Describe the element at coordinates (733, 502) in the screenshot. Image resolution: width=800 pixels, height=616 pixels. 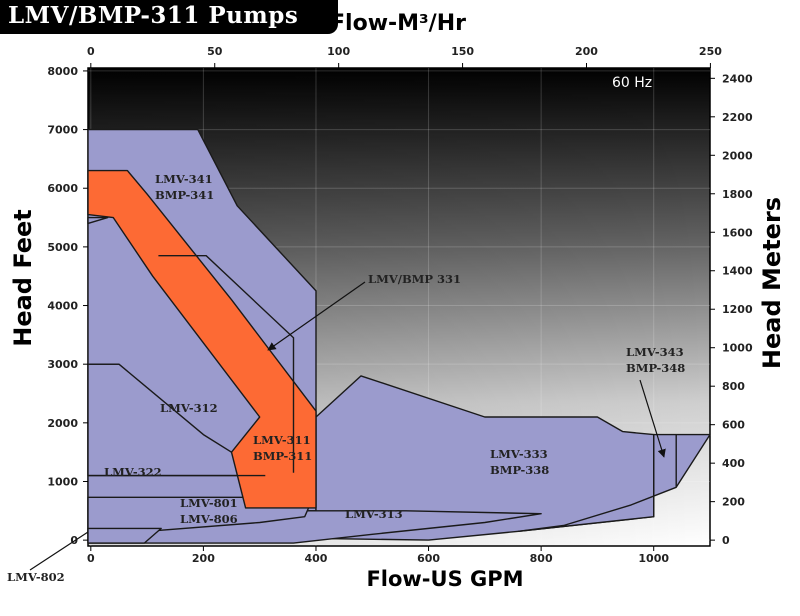
I see `y-tick-label-right-1: 200` at that location.